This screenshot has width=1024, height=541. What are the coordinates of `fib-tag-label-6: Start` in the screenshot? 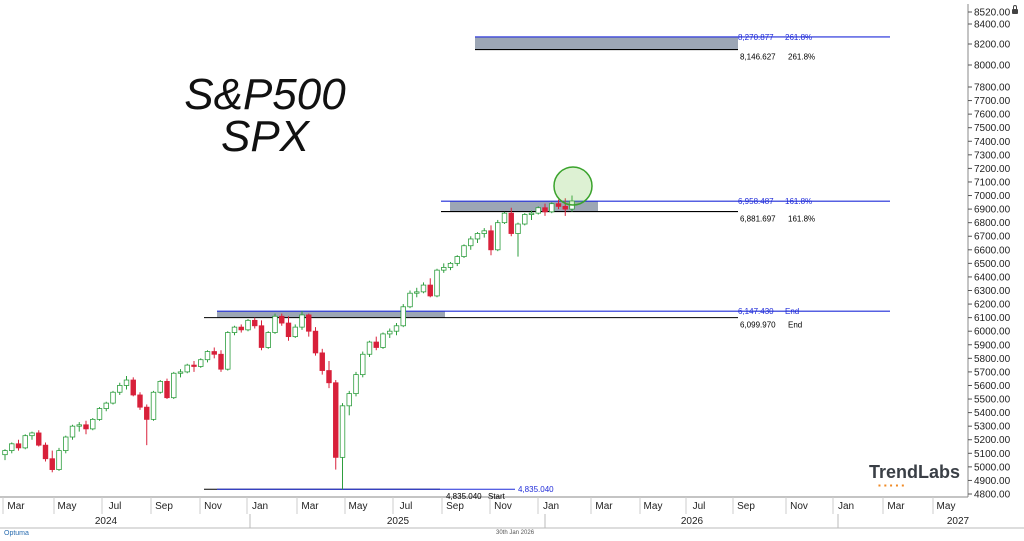 It's located at (497, 496).